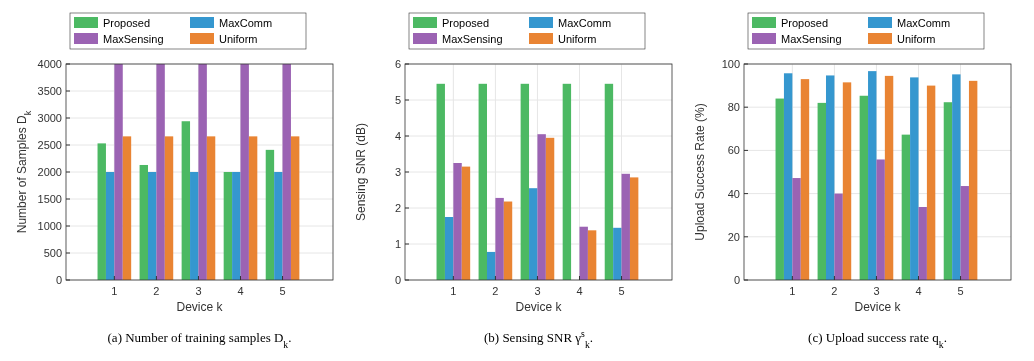  I want to click on y-tick-label: 40, so click(733, 193).